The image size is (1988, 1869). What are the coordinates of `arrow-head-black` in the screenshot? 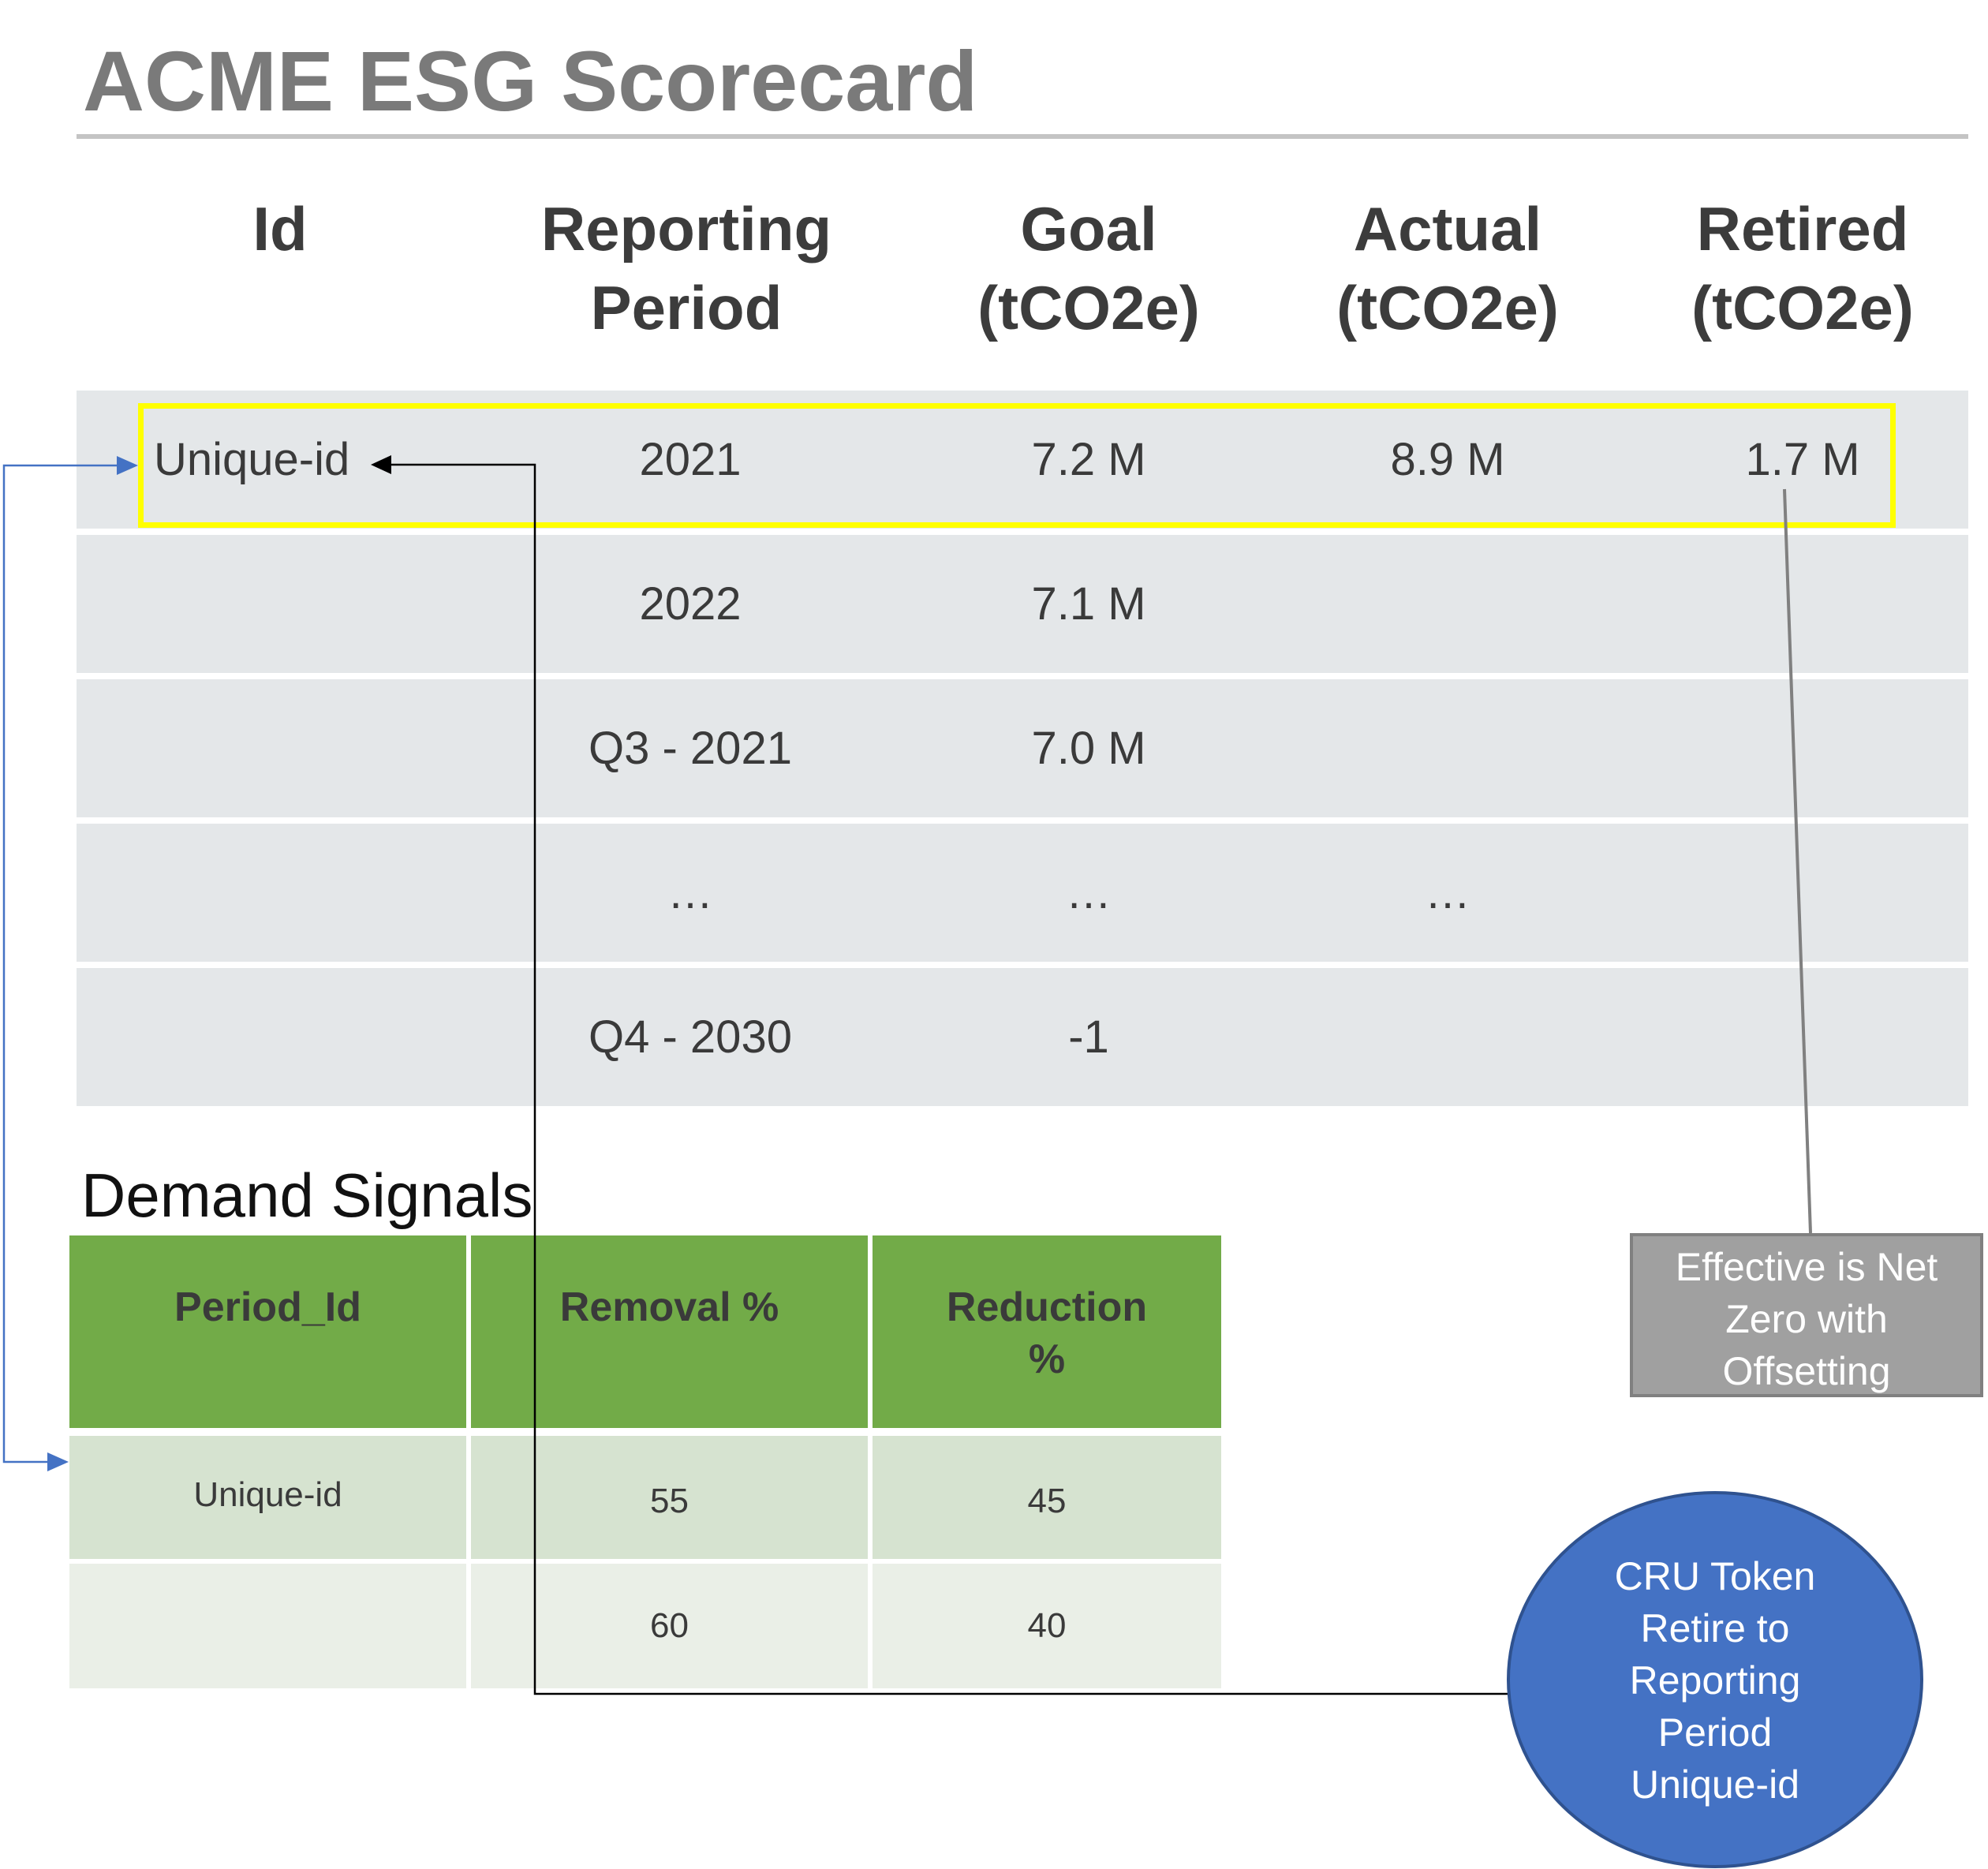 It's located at (381, 464).